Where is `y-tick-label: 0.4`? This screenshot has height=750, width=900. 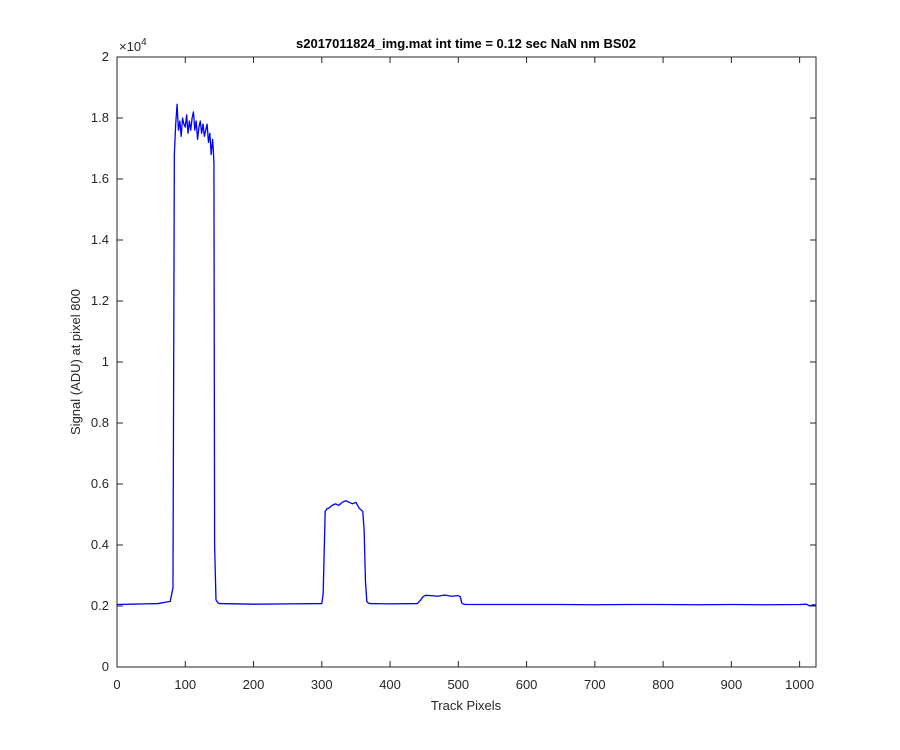 y-tick-label: 0.4 is located at coordinates (100, 544).